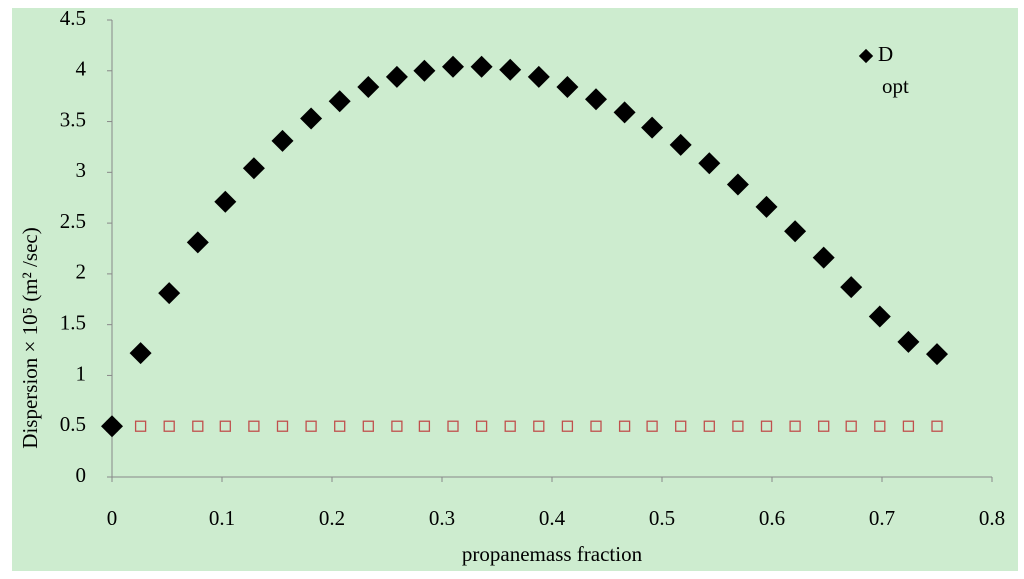  Describe the element at coordinates (662, 518) in the screenshot. I see `x-tick-label: 0.5` at that location.